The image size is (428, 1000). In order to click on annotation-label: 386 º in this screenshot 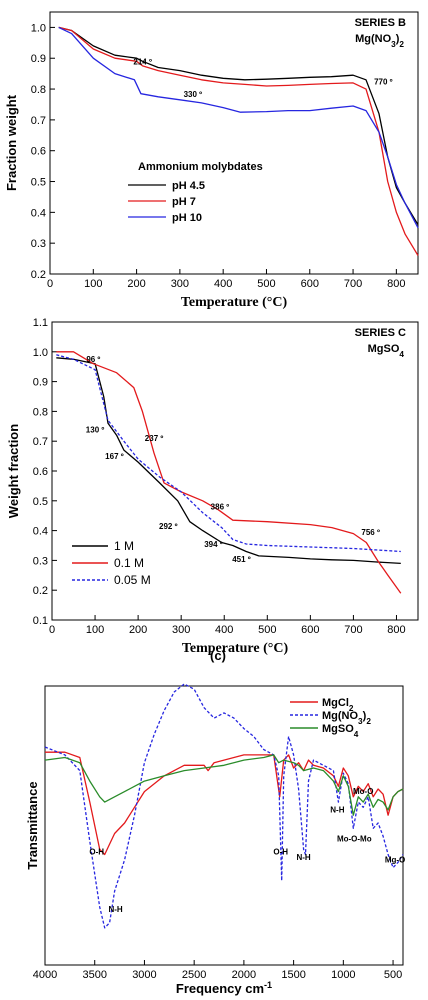, I will do `click(220, 507)`.